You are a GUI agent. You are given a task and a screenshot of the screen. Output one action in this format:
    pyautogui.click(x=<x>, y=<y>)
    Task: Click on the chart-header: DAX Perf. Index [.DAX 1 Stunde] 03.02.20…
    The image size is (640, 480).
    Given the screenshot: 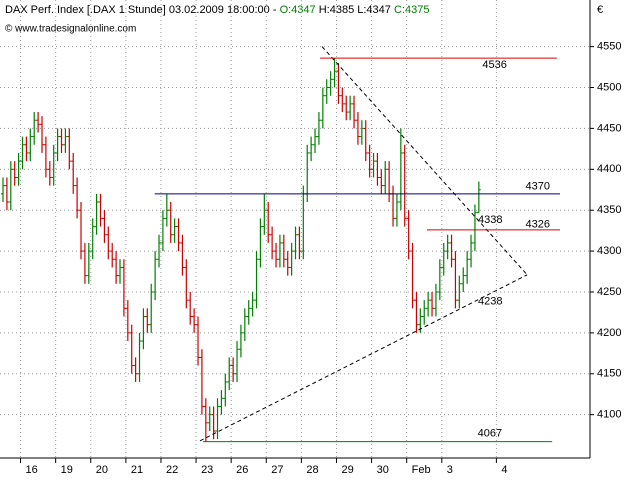 What is the action you would take?
    pyautogui.click(x=217, y=10)
    